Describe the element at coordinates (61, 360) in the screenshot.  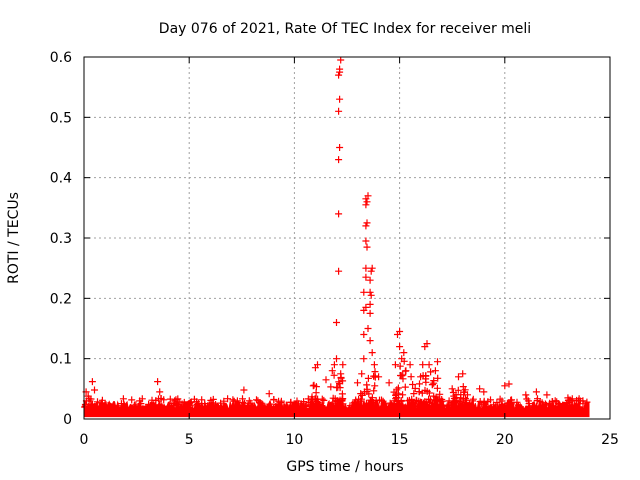
I see `y-tick-label: 0.1` at that location.